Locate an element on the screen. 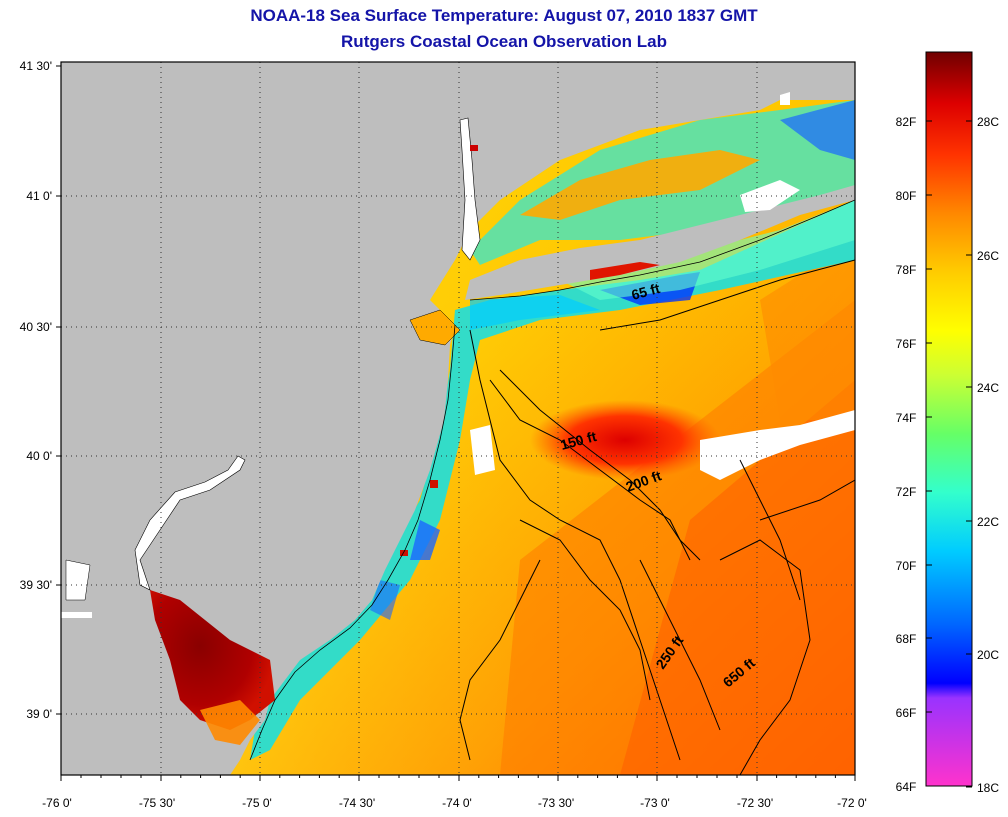 The width and height of the screenshot is (1008, 817). colorbar-label-f: 82F is located at coordinates (906, 122).